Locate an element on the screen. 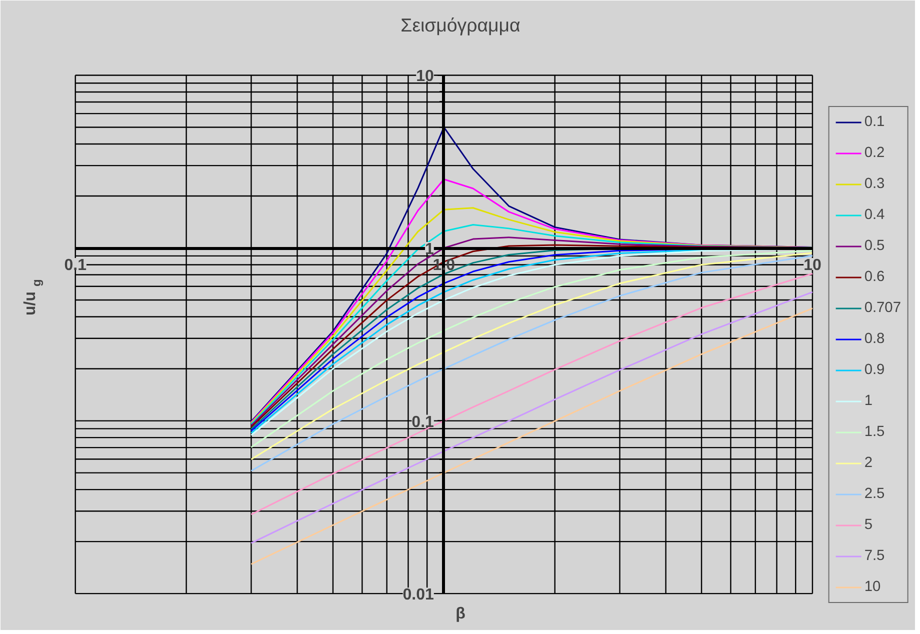 The width and height of the screenshot is (920, 634). x-tick-label: 0.1 is located at coordinates (75, 265).